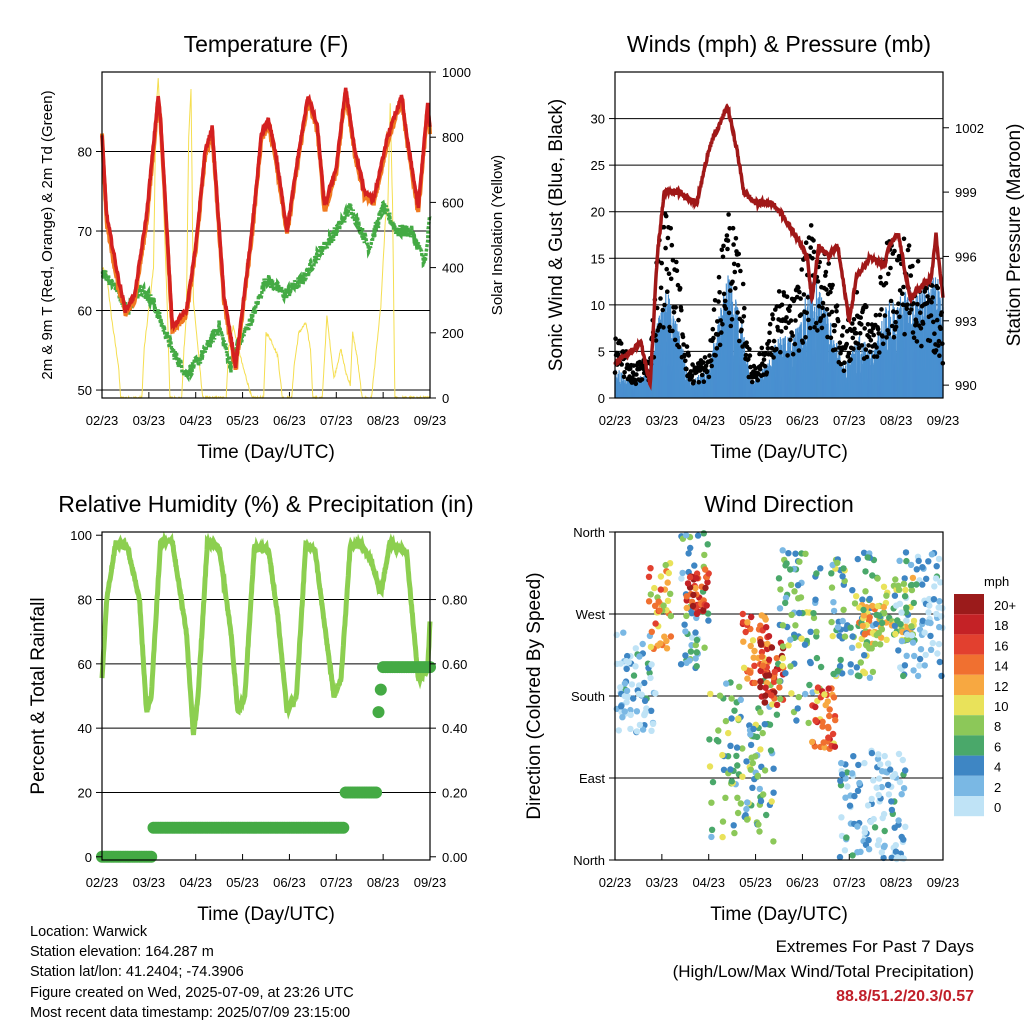  What do you see at coordinates (1001, 686) in the screenshot?
I see `colorbar-label: 12` at bounding box center [1001, 686].